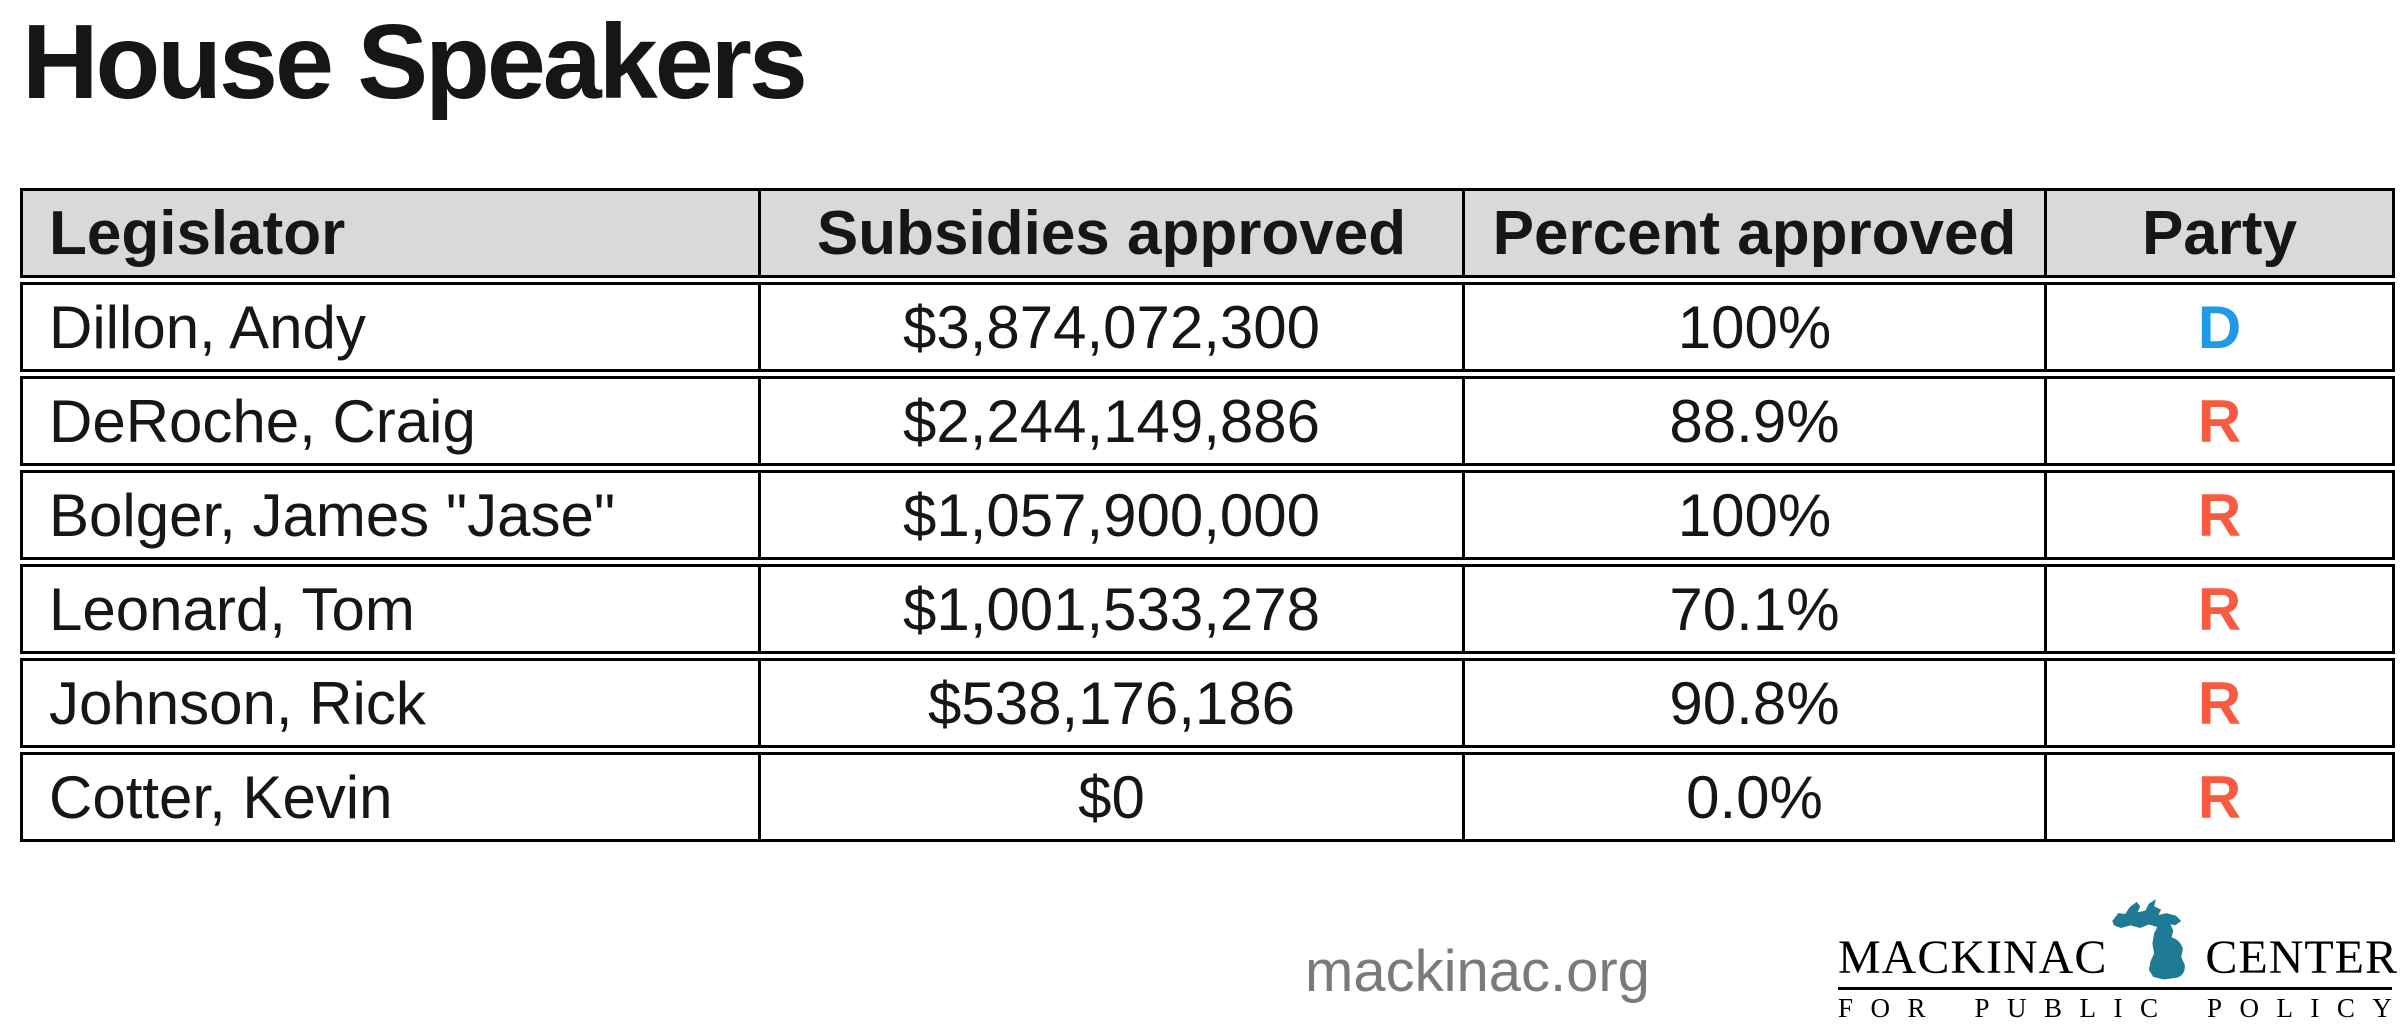 The image size is (2400, 1025). I want to click on table-row: Dillon, Andy $3,874,072,300 100% D, so click(1207, 327).